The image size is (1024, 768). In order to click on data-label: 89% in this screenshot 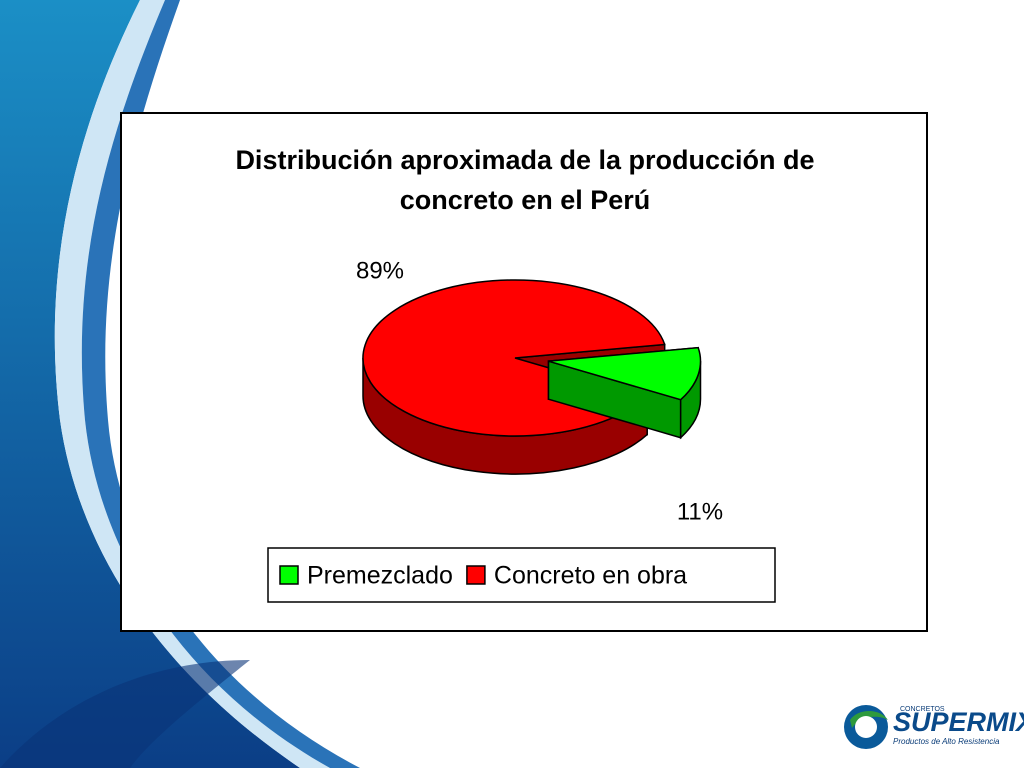, I will do `click(380, 270)`.